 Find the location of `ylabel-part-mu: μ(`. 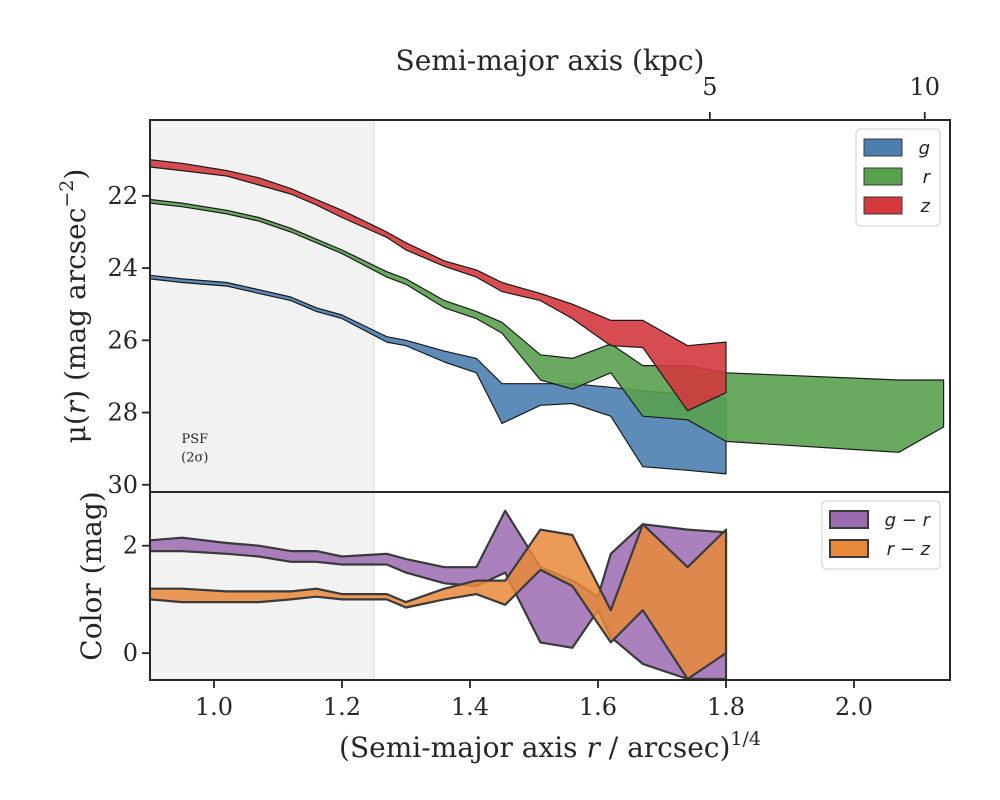

ylabel-part-mu: μ( is located at coordinates (75, 428).